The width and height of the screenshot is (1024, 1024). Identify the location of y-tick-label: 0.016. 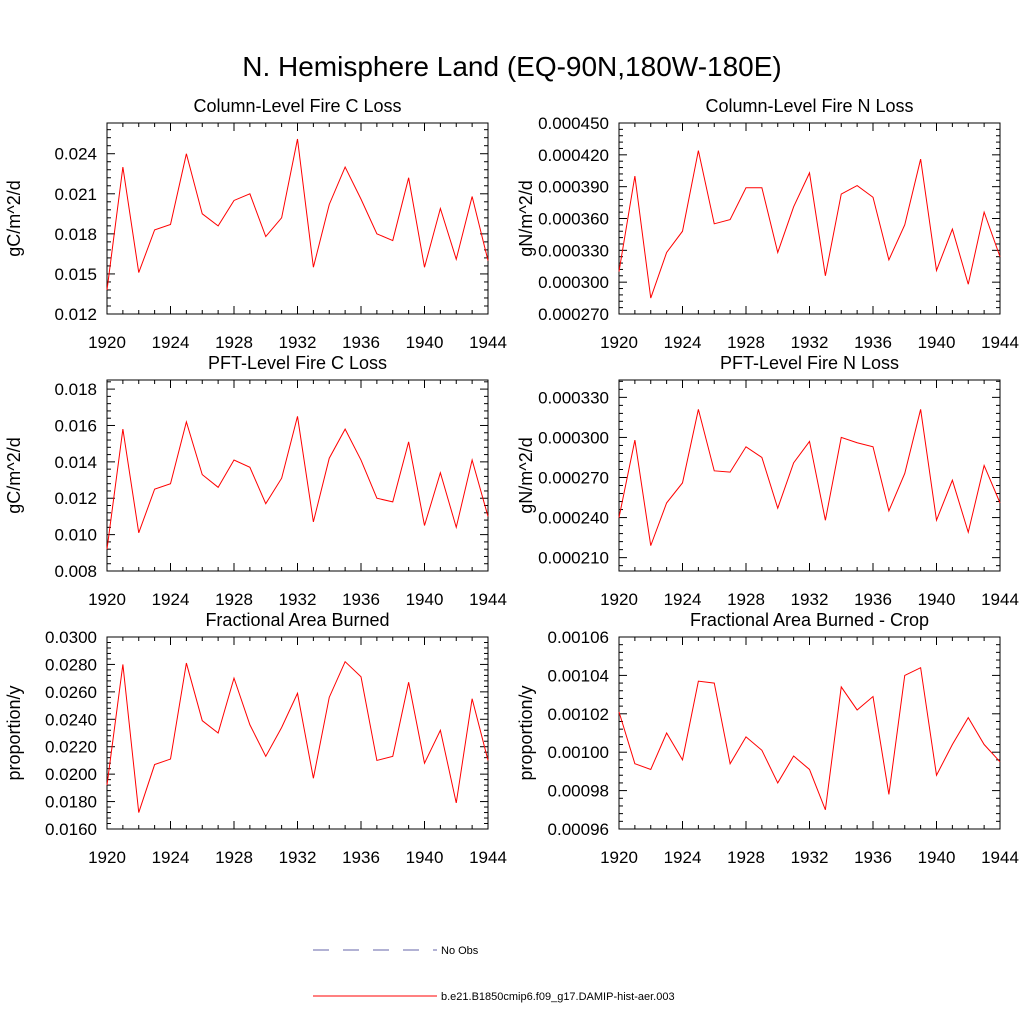
(75, 425).